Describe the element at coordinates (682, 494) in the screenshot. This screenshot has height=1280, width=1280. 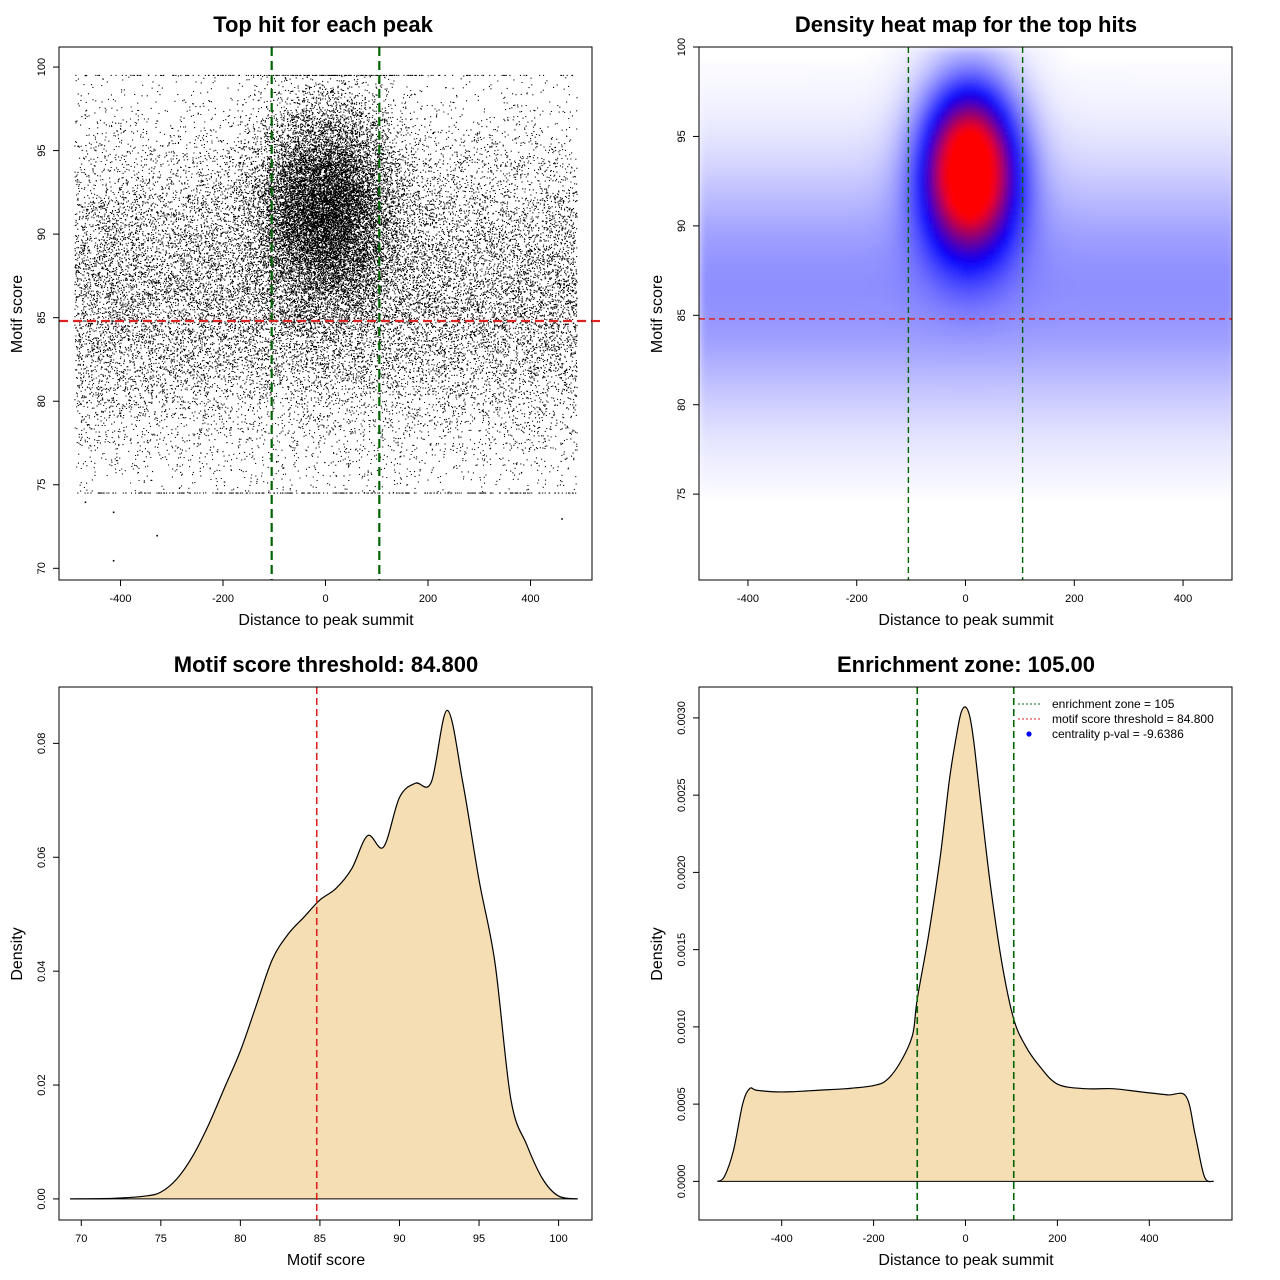
I see `y-tick-label: 75` at that location.